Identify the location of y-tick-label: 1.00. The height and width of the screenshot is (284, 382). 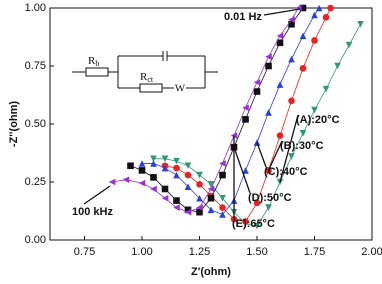
(35, 8).